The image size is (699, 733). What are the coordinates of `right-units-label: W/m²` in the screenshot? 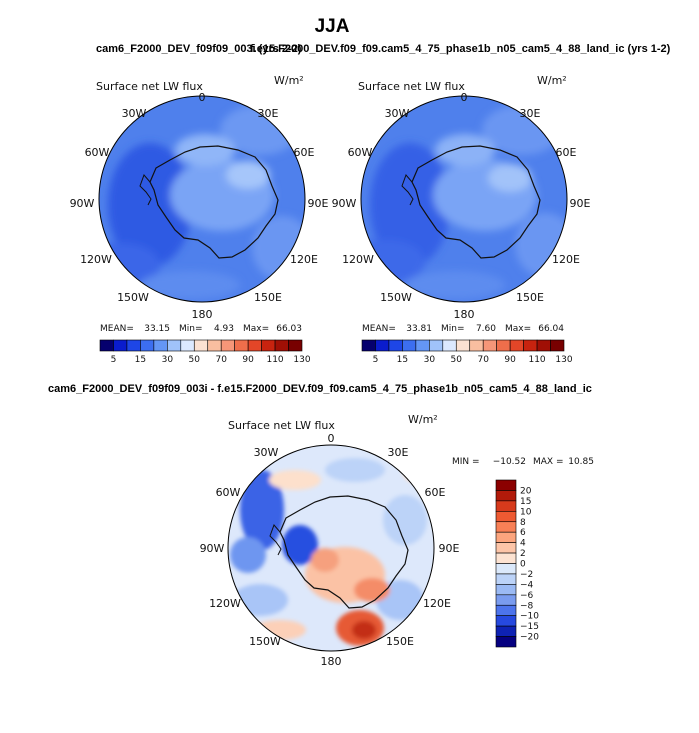 It's located at (552, 80).